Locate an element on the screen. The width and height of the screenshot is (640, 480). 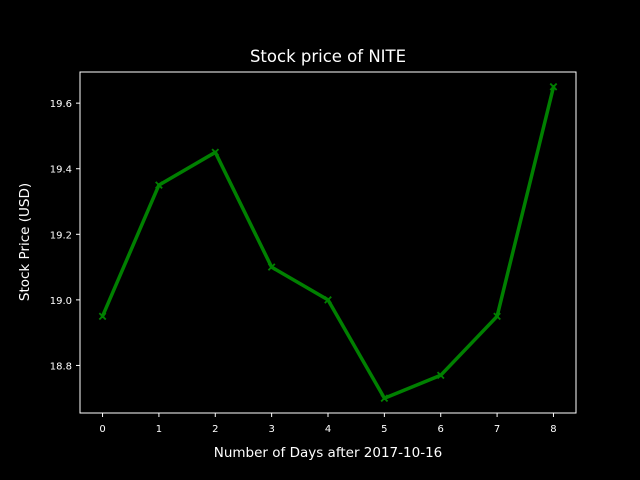
y-tick-label: 19.4 is located at coordinates (61, 170).